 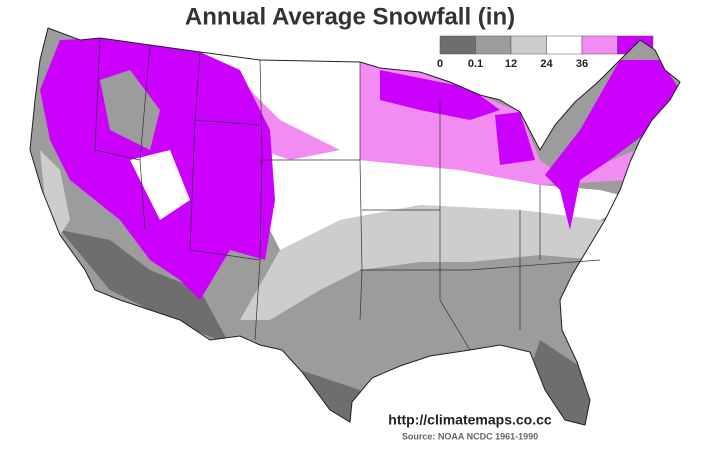 I want to click on title: Annual Average Snowfall (in), so click(x=350, y=16).